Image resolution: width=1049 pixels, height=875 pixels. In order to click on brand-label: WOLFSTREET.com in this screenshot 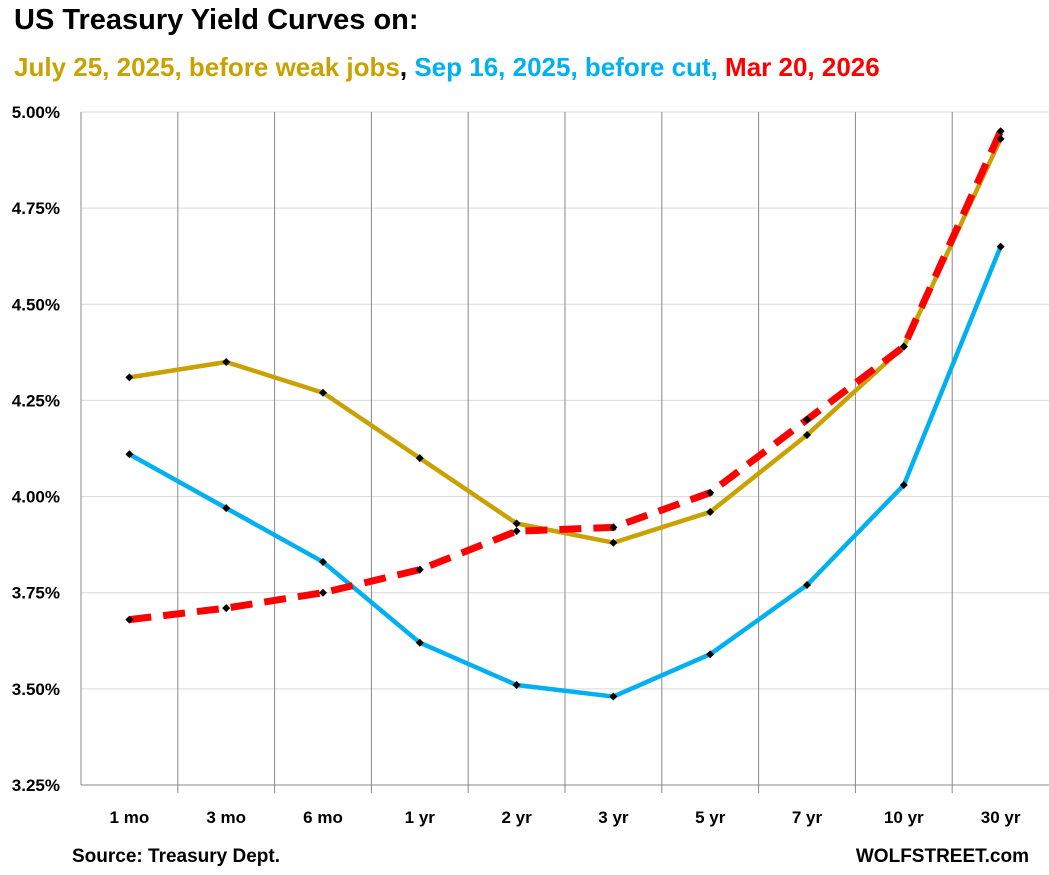, I will do `click(942, 856)`.